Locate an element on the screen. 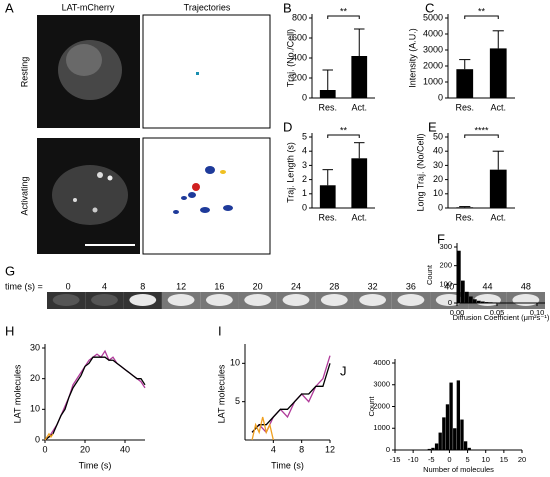 This screenshot has width=550, height=477. y-axis-label: Count is located at coordinates (371, 406).